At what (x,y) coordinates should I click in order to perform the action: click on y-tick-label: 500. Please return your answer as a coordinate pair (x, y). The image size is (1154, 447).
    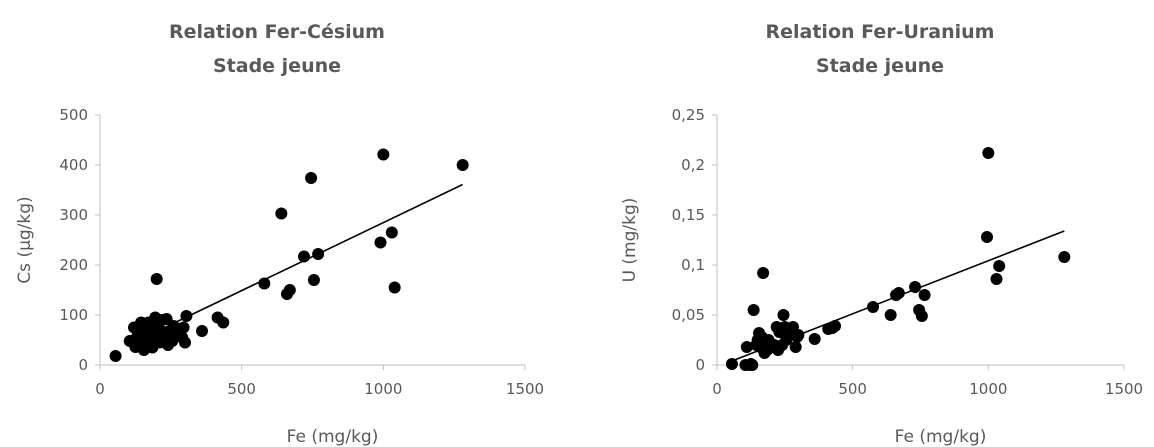
    Looking at the image, I should click on (73, 115).